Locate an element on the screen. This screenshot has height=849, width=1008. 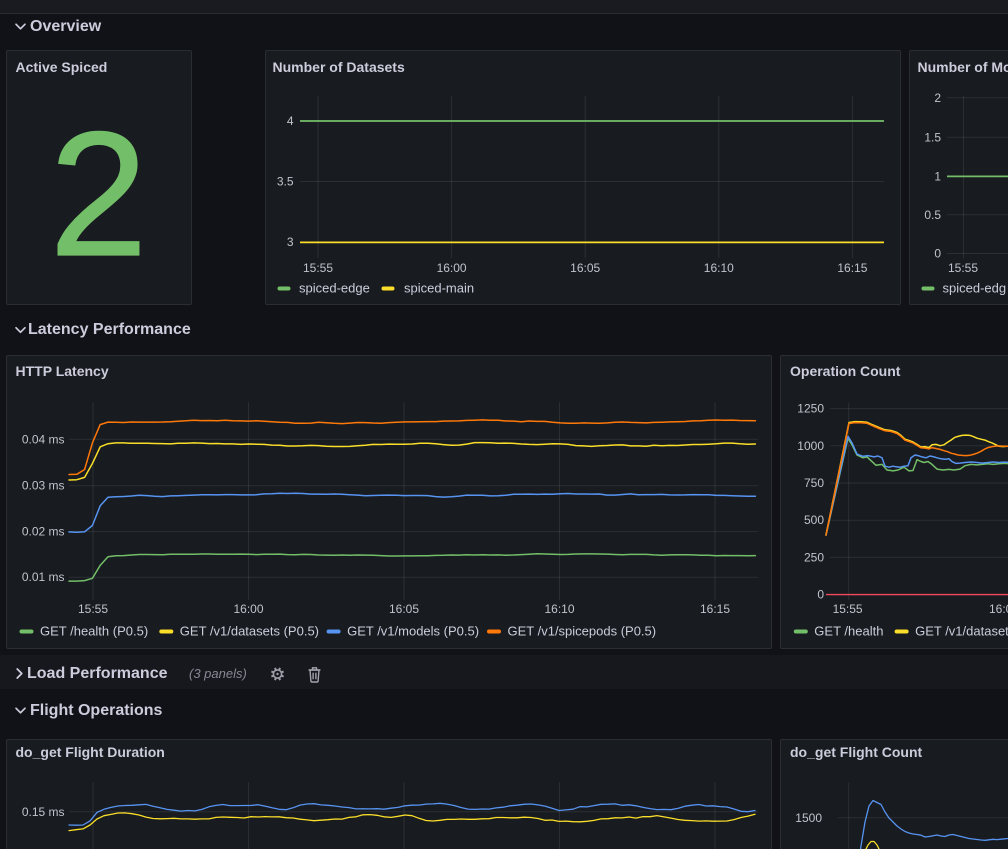
svg-text: spiced-main is located at coordinates (439, 288).